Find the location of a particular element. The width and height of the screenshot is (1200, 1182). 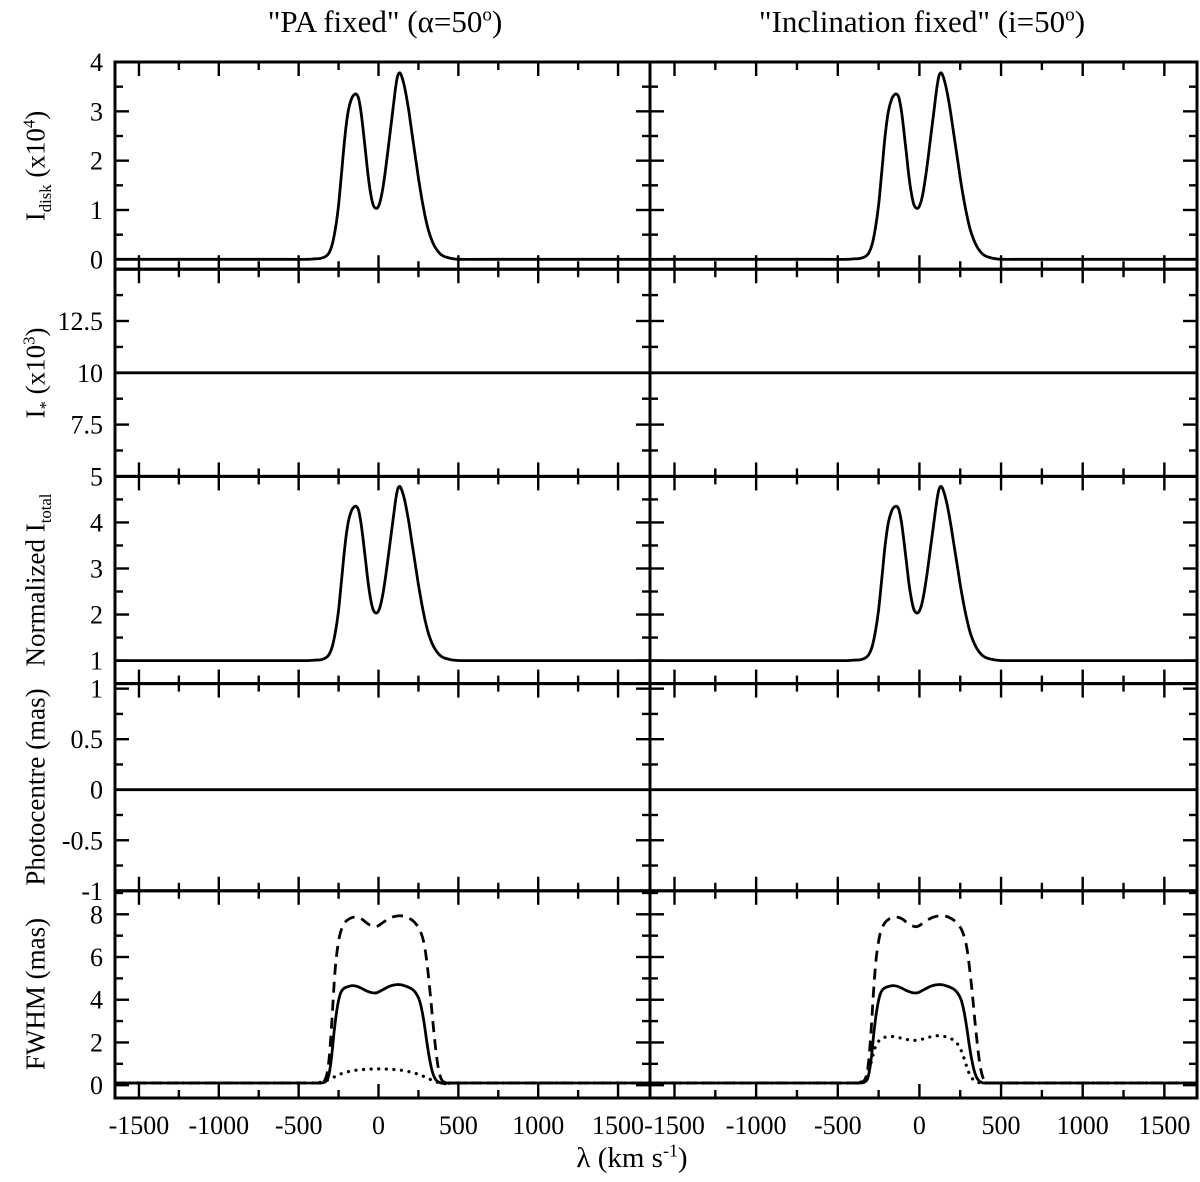

panel-istar-left: 7.5 10 12.5 is located at coordinates (355, 372).